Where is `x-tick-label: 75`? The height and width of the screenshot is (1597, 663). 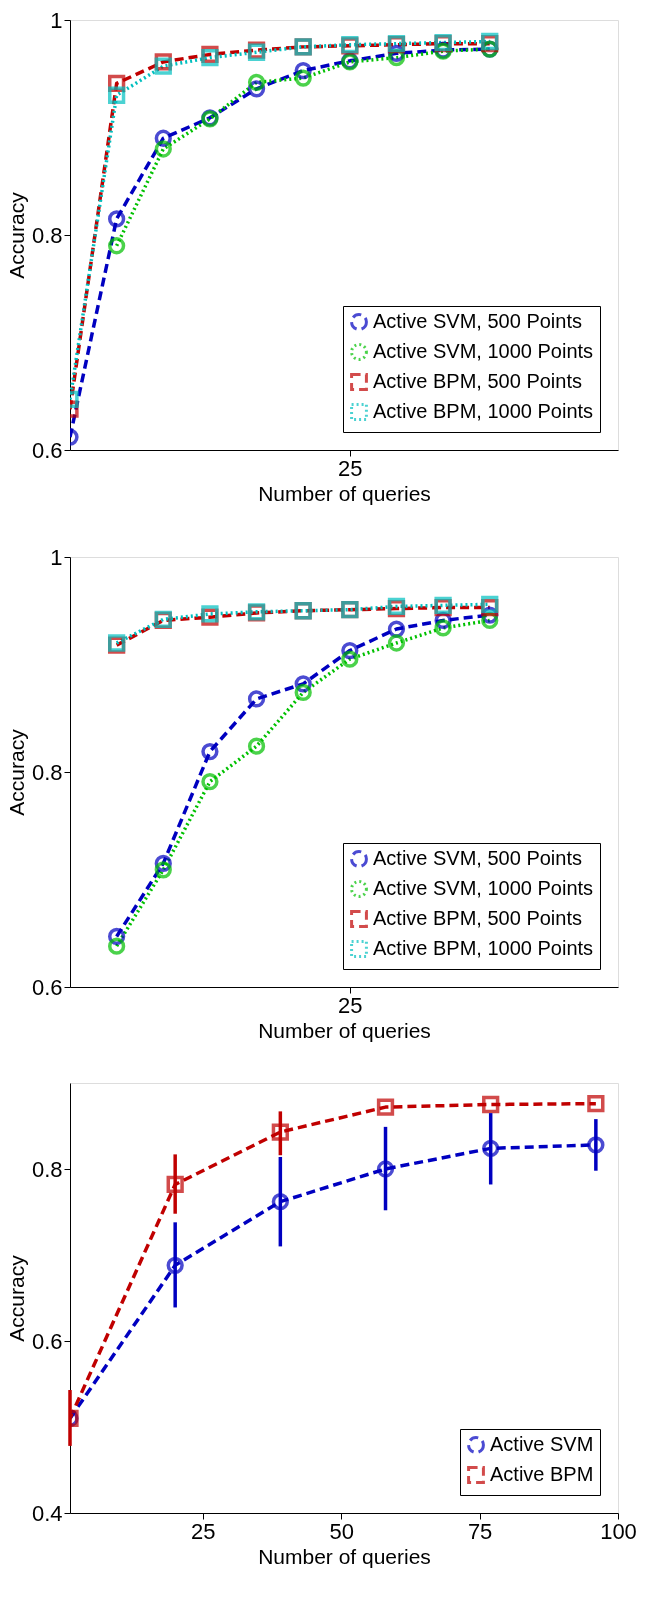 x-tick-label: 75 is located at coordinates (480, 1531).